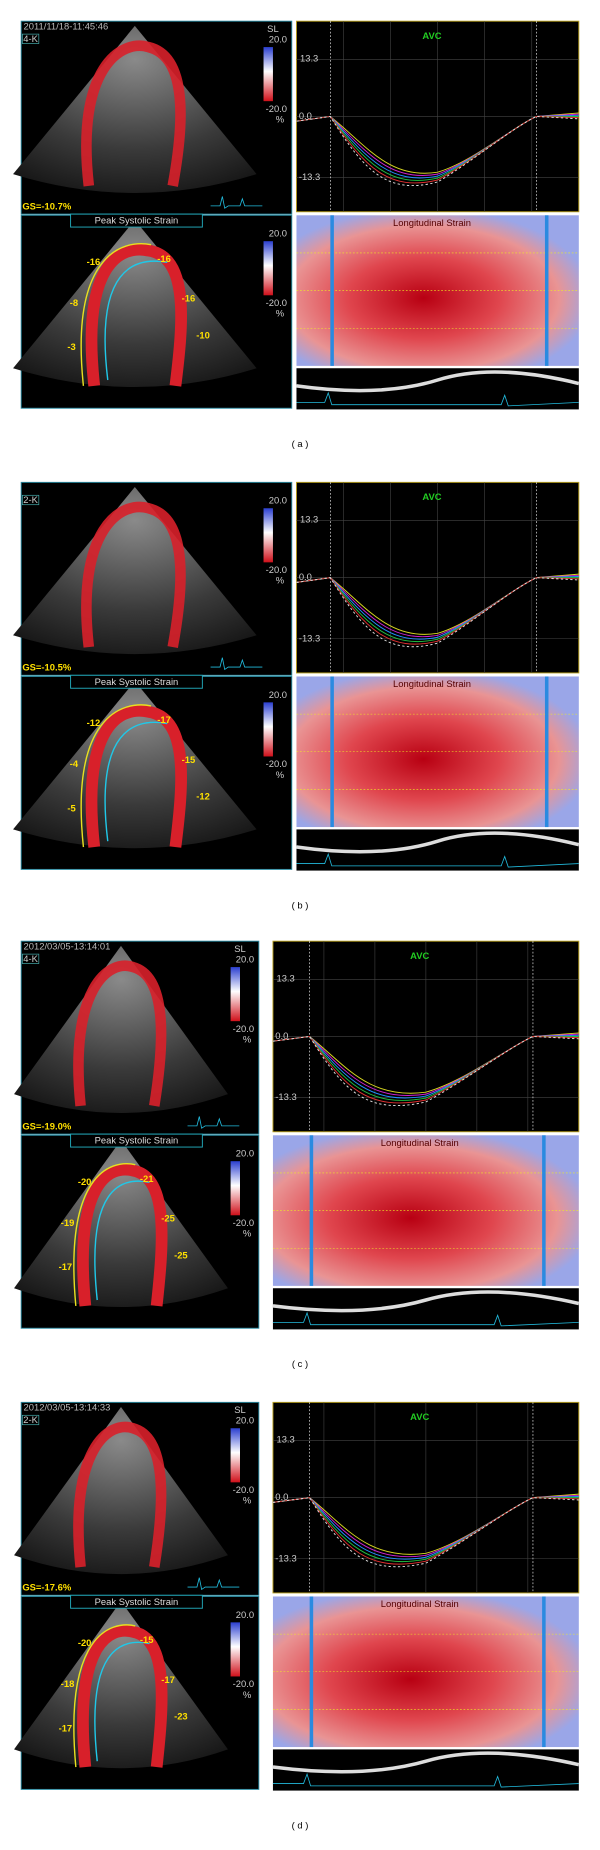 This screenshot has height=1850, width=600. What do you see at coordinates (203, 334) in the screenshot?
I see `segment-value: -10` at bounding box center [203, 334].